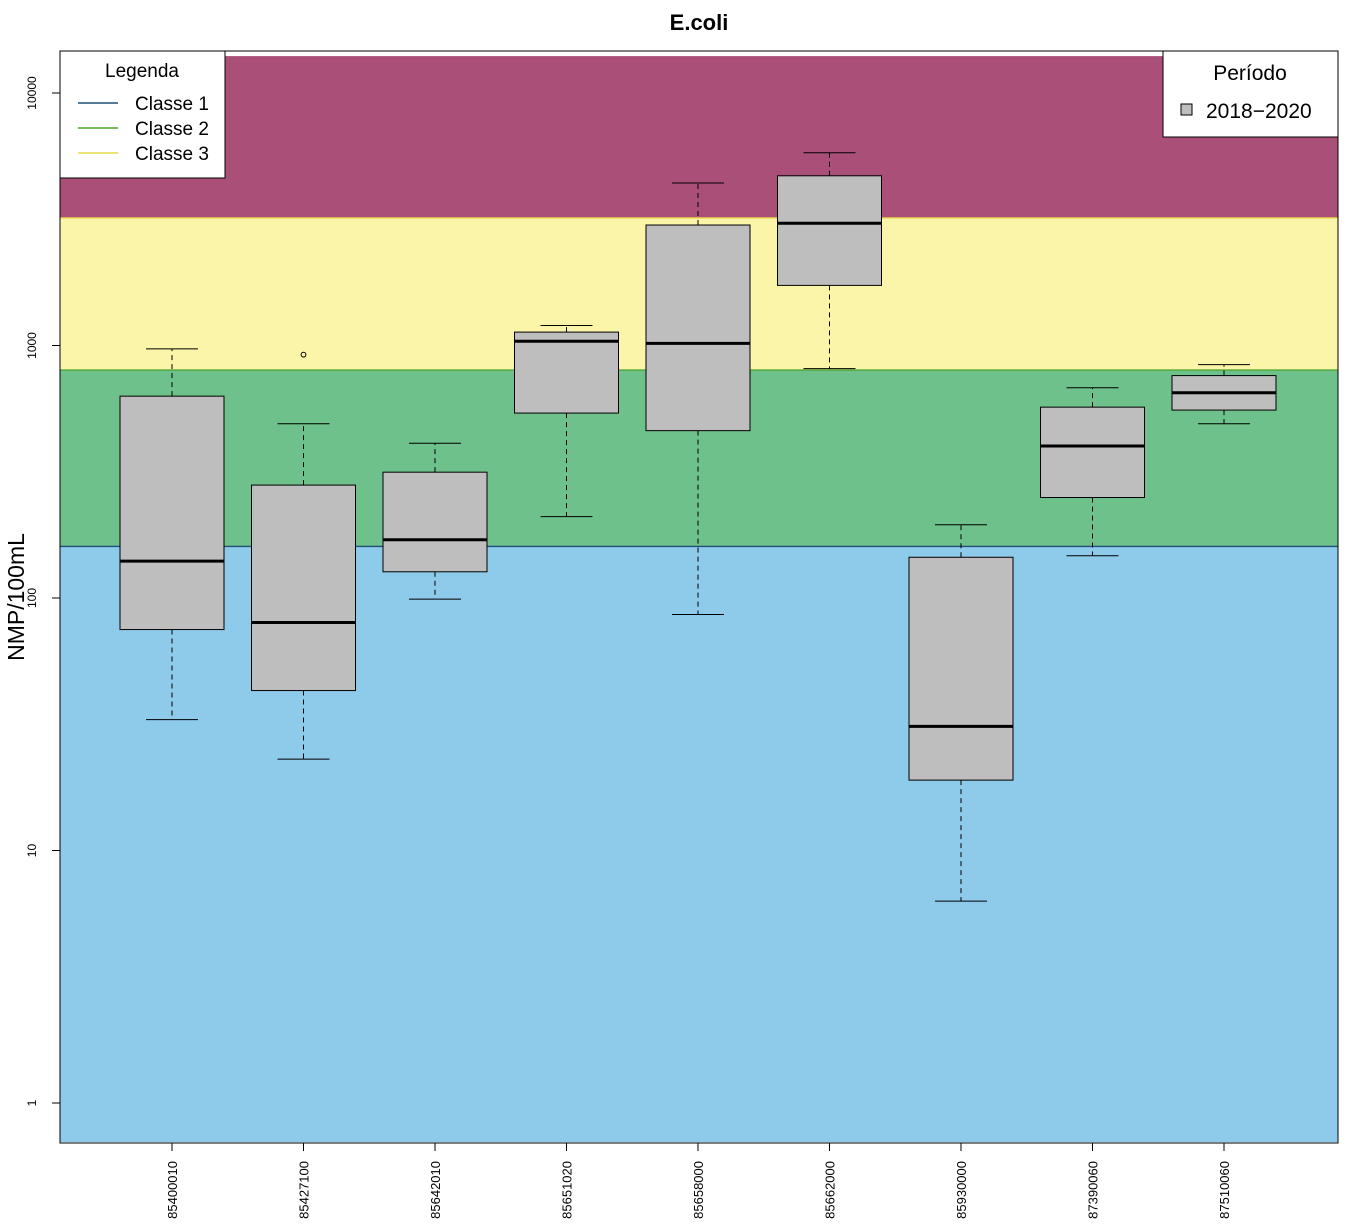 This screenshot has width=1368, height=1224. Describe the element at coordinates (172, 104) in the screenshot. I see `legend-label-1: Classe 1` at that location.